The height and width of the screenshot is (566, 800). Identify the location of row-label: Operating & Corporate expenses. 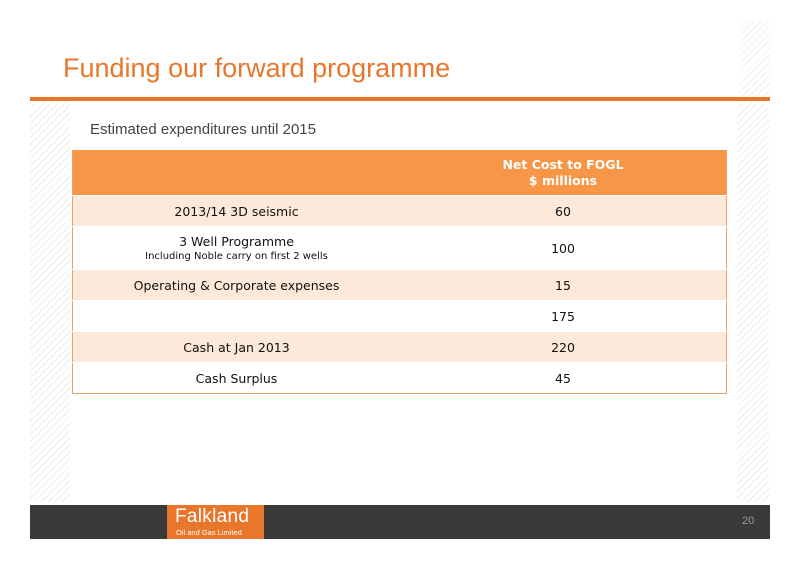
(236, 285).